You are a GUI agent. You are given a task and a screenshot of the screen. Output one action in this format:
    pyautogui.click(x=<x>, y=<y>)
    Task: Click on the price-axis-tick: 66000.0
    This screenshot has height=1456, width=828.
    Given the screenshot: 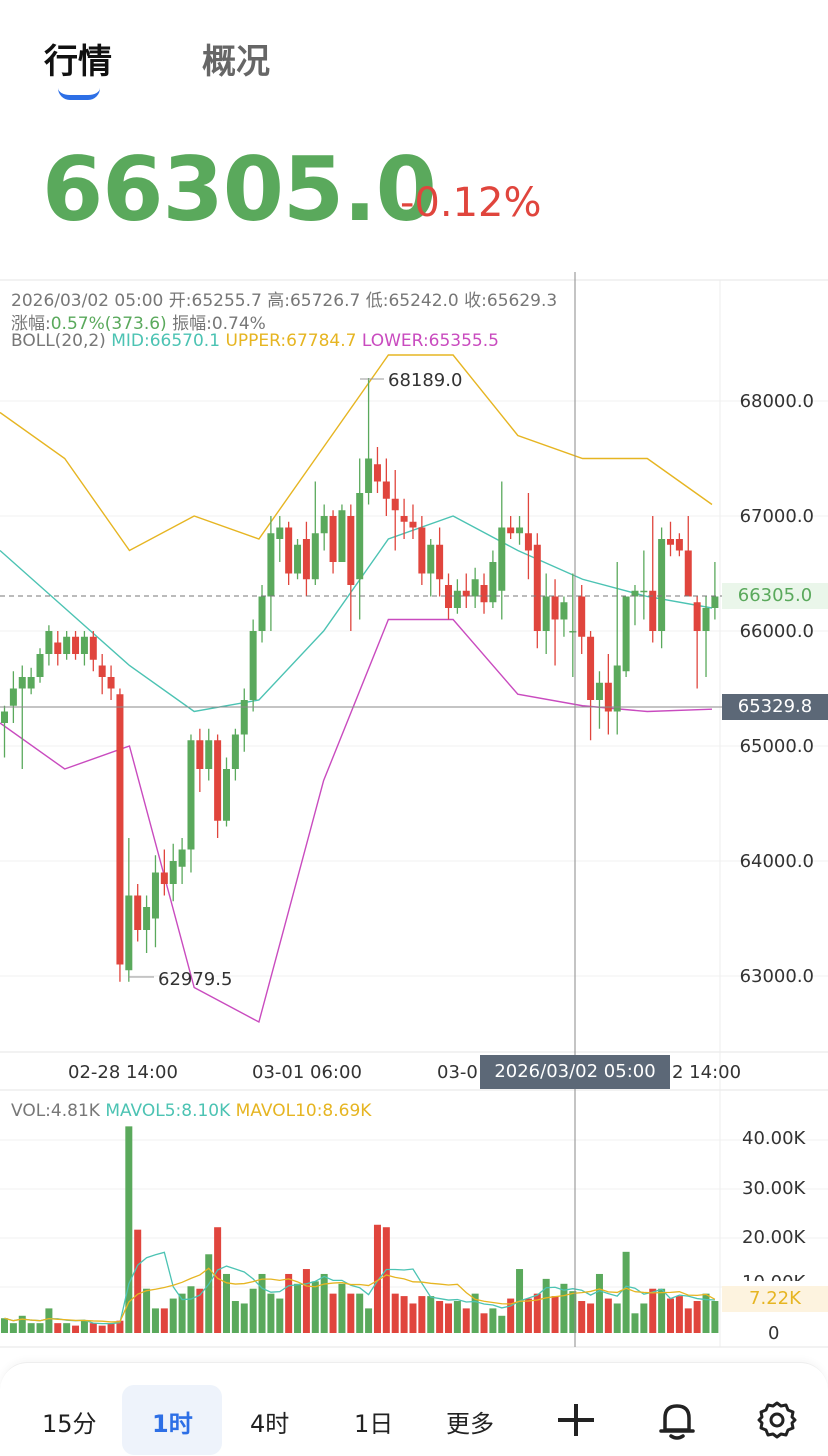 What is the action you would take?
    pyautogui.click(x=776, y=631)
    